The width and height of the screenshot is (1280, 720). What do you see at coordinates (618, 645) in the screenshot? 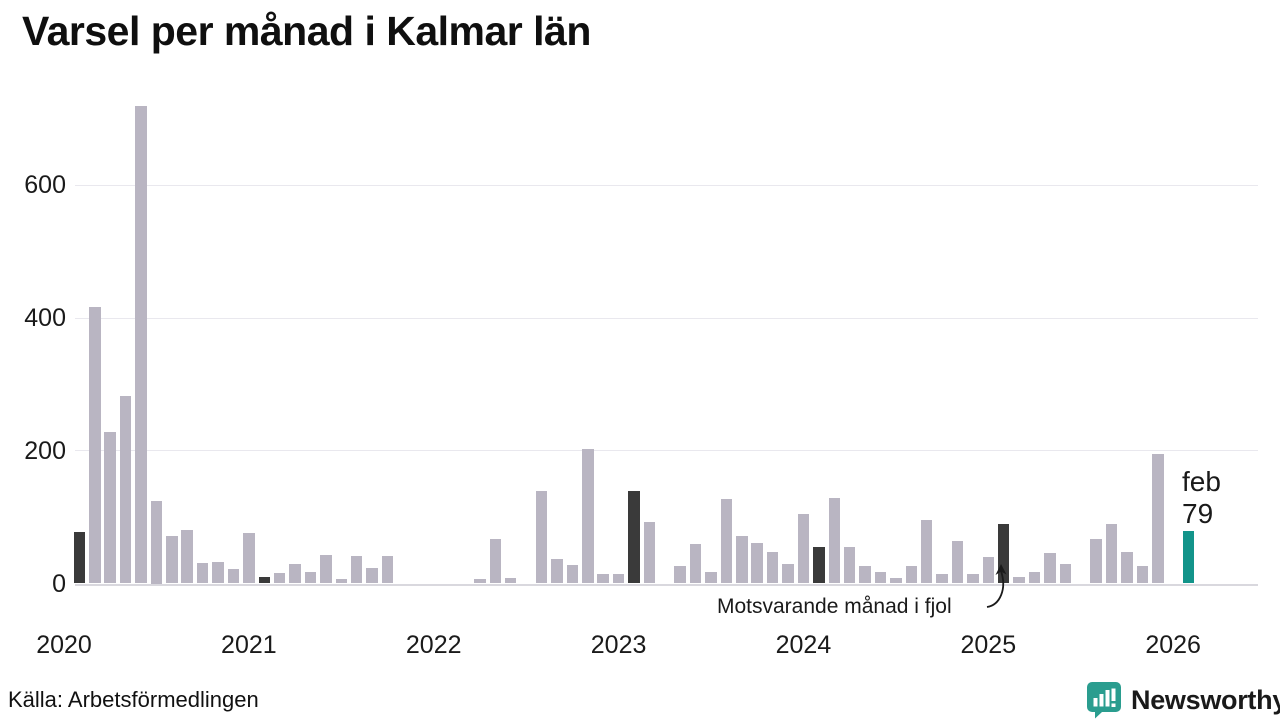
I see `x-tick-label-2023: 2023` at bounding box center [618, 645].